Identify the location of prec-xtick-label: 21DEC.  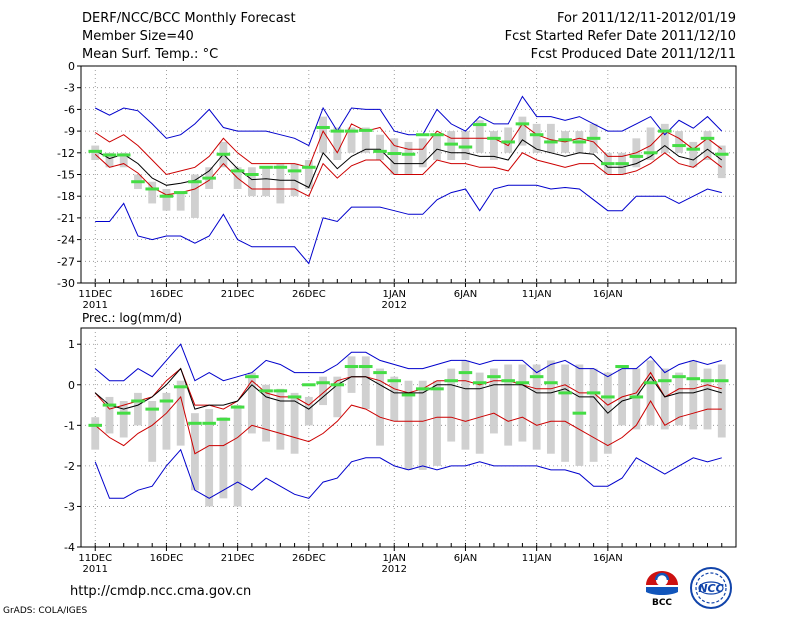
(238, 558).